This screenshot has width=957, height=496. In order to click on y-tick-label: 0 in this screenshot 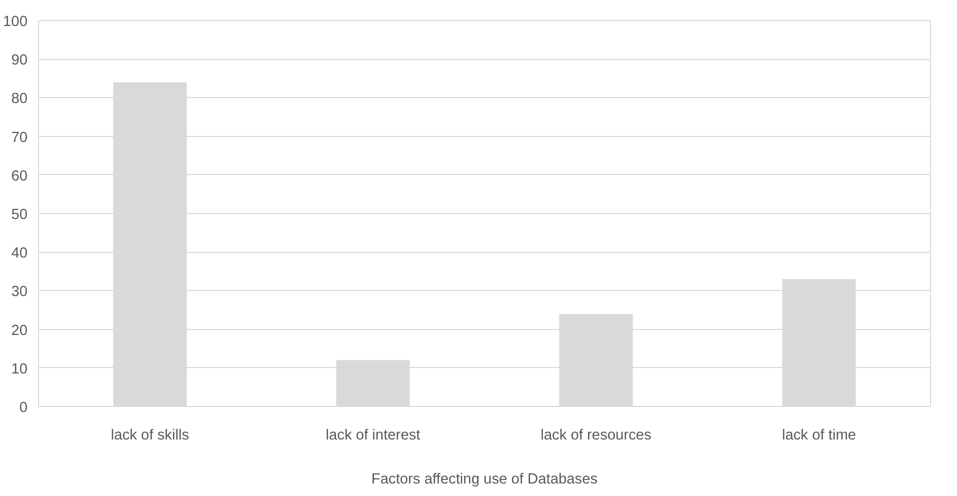, I will do `click(23, 408)`.